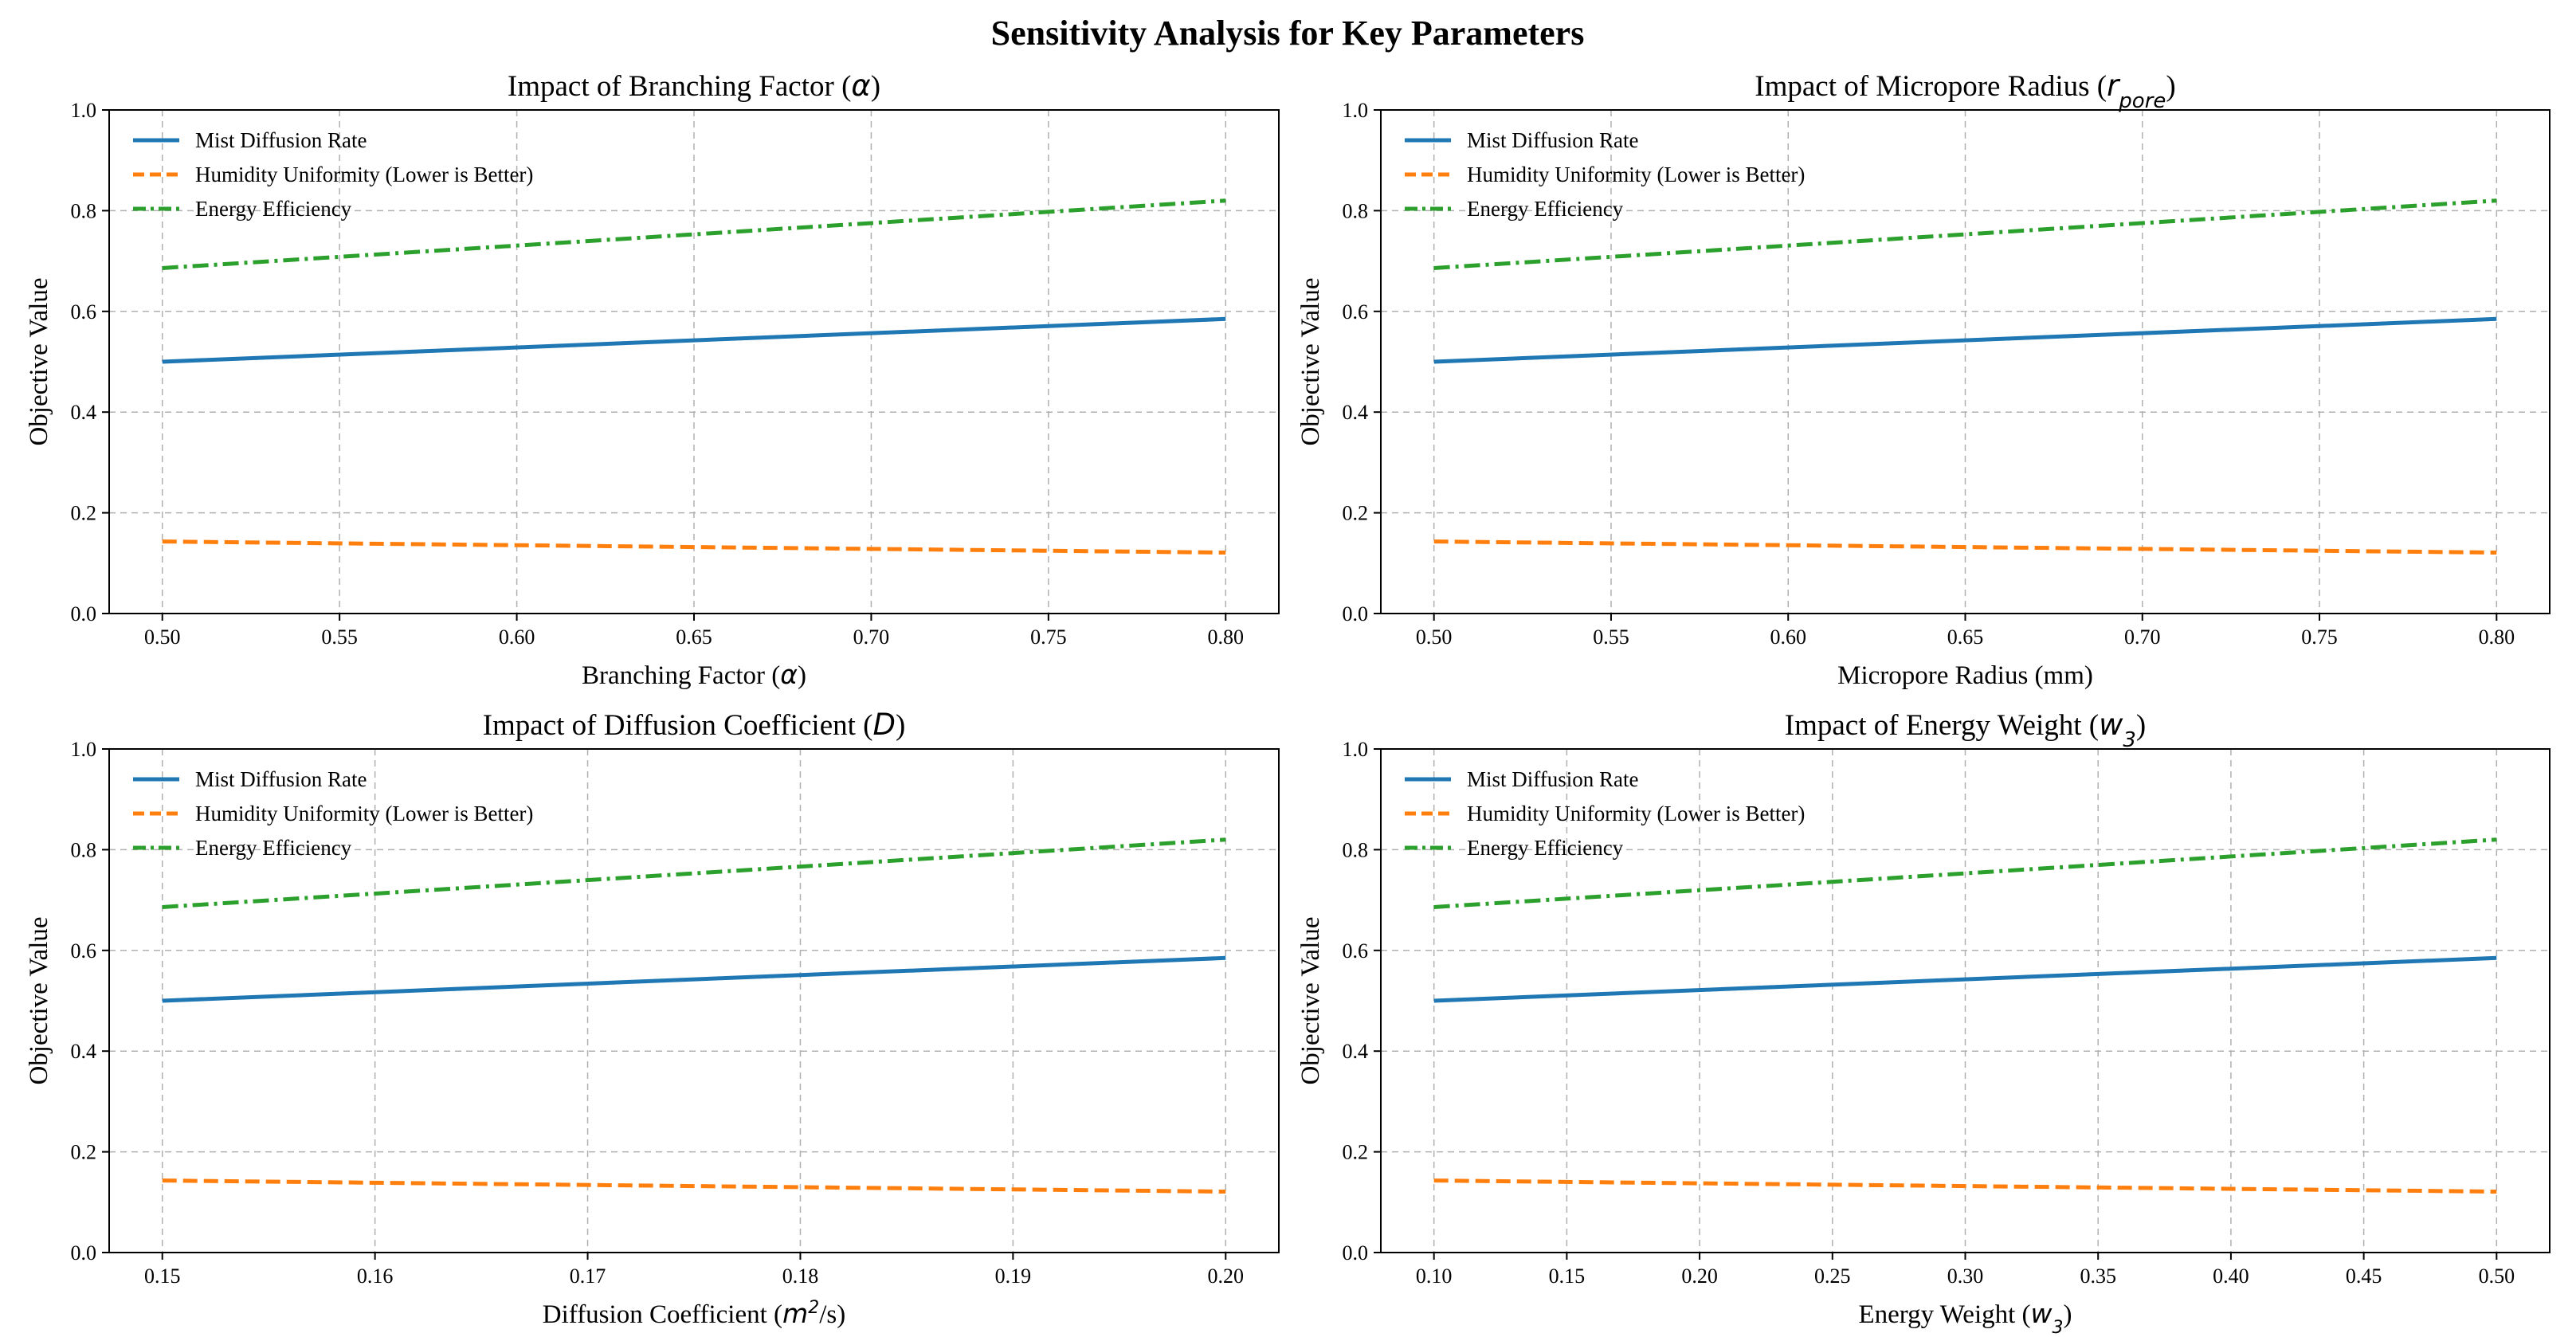 This screenshot has width=2576, height=1337. What do you see at coordinates (800, 1276) in the screenshot?
I see `x-tick-label: 0.18` at bounding box center [800, 1276].